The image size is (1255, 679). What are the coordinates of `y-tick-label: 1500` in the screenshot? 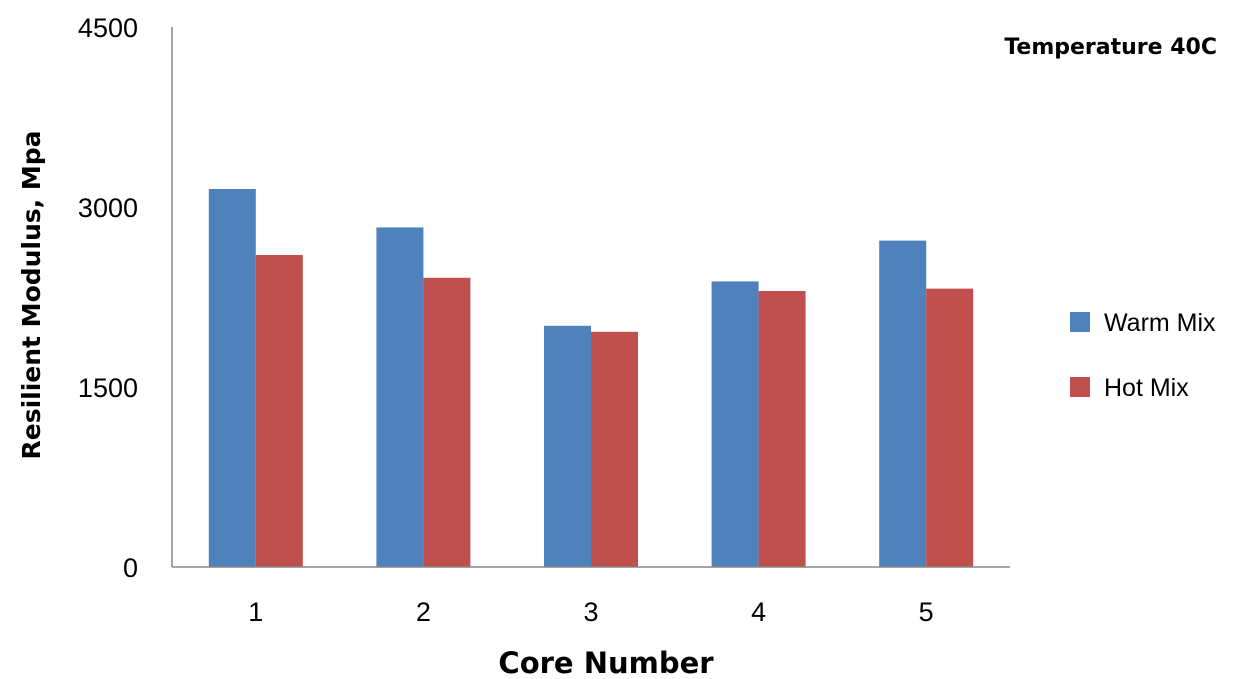 It's located at (108, 388).